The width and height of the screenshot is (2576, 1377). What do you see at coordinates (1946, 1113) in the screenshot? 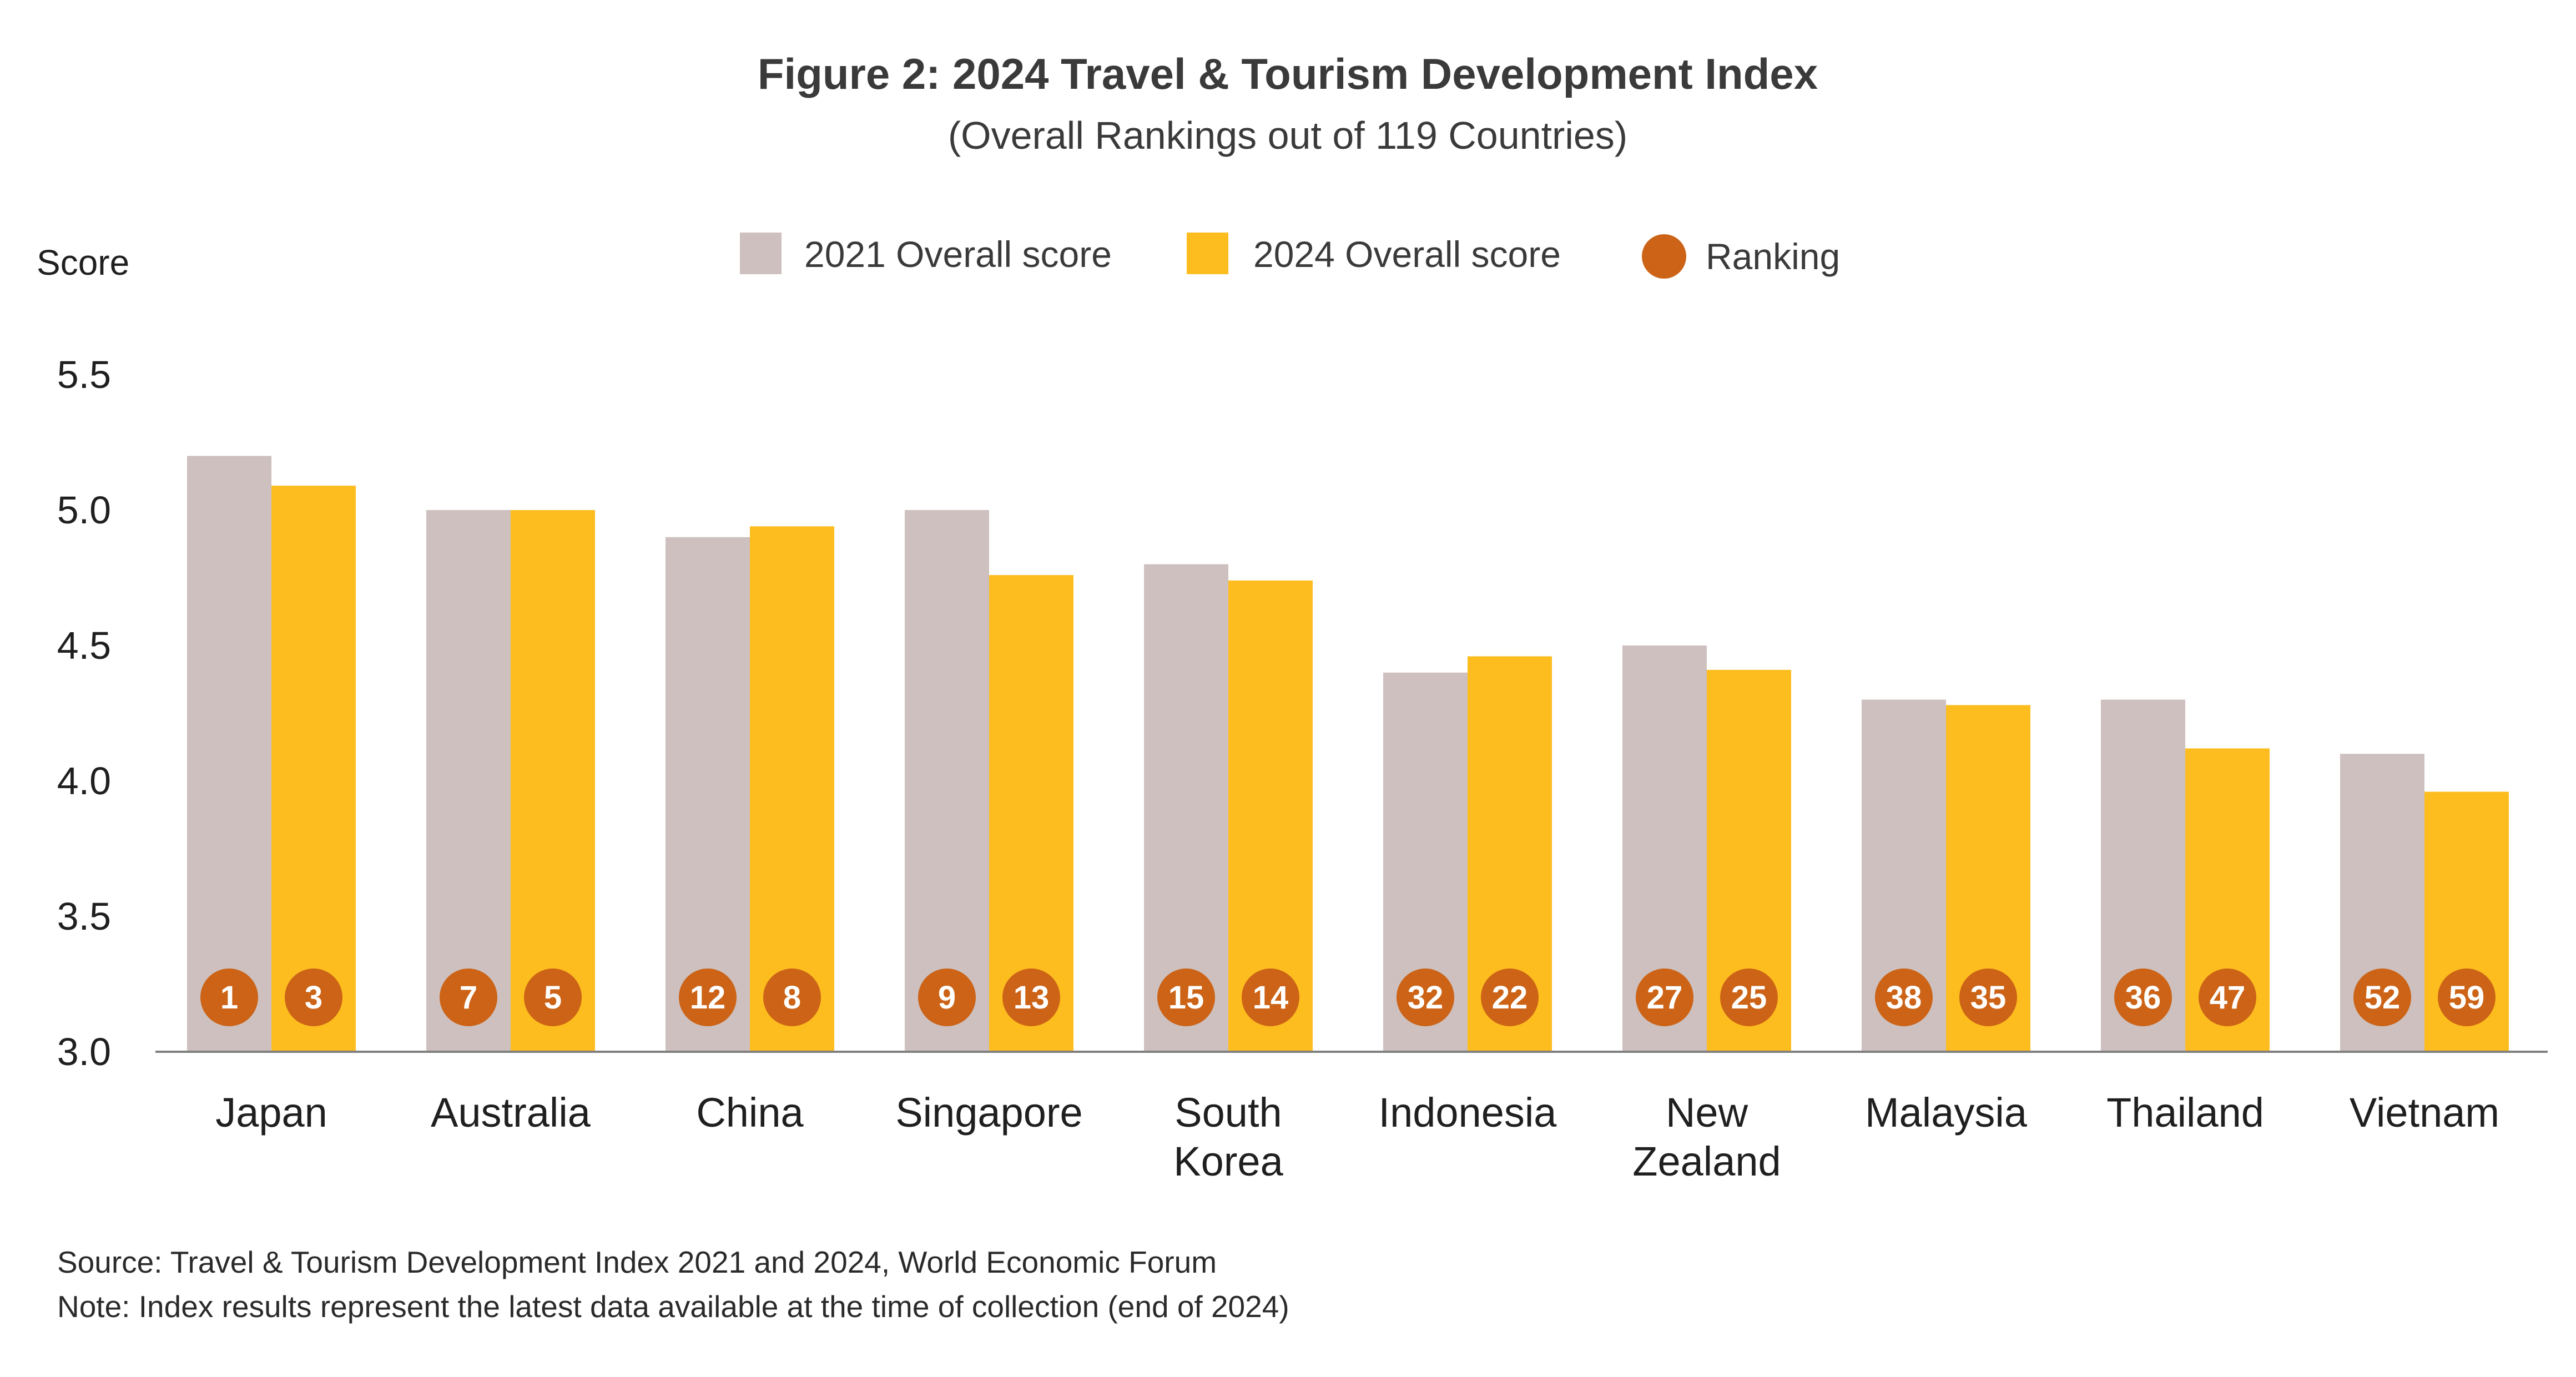
I see `x-tick-label: Malaysia` at bounding box center [1946, 1113].